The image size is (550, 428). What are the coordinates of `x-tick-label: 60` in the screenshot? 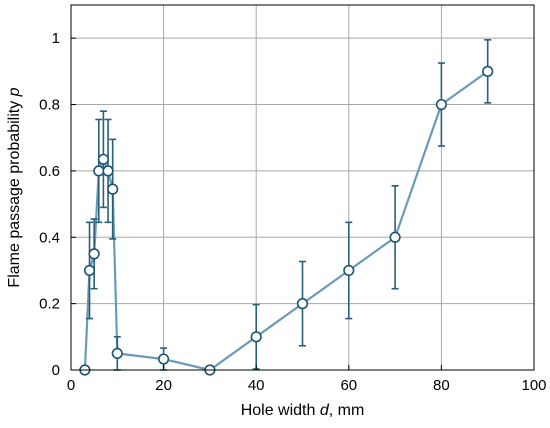 It's located at (348, 385).